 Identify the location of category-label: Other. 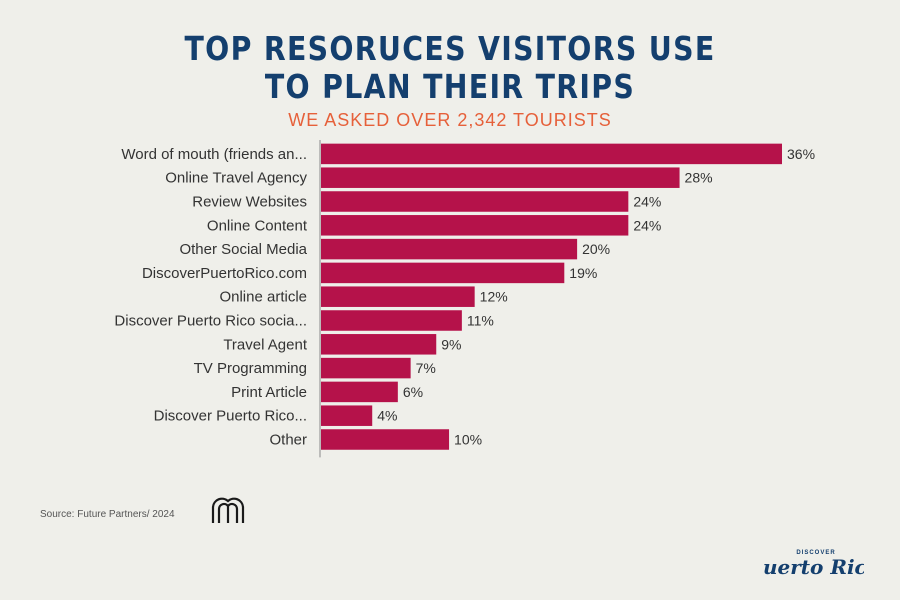
(288, 440).